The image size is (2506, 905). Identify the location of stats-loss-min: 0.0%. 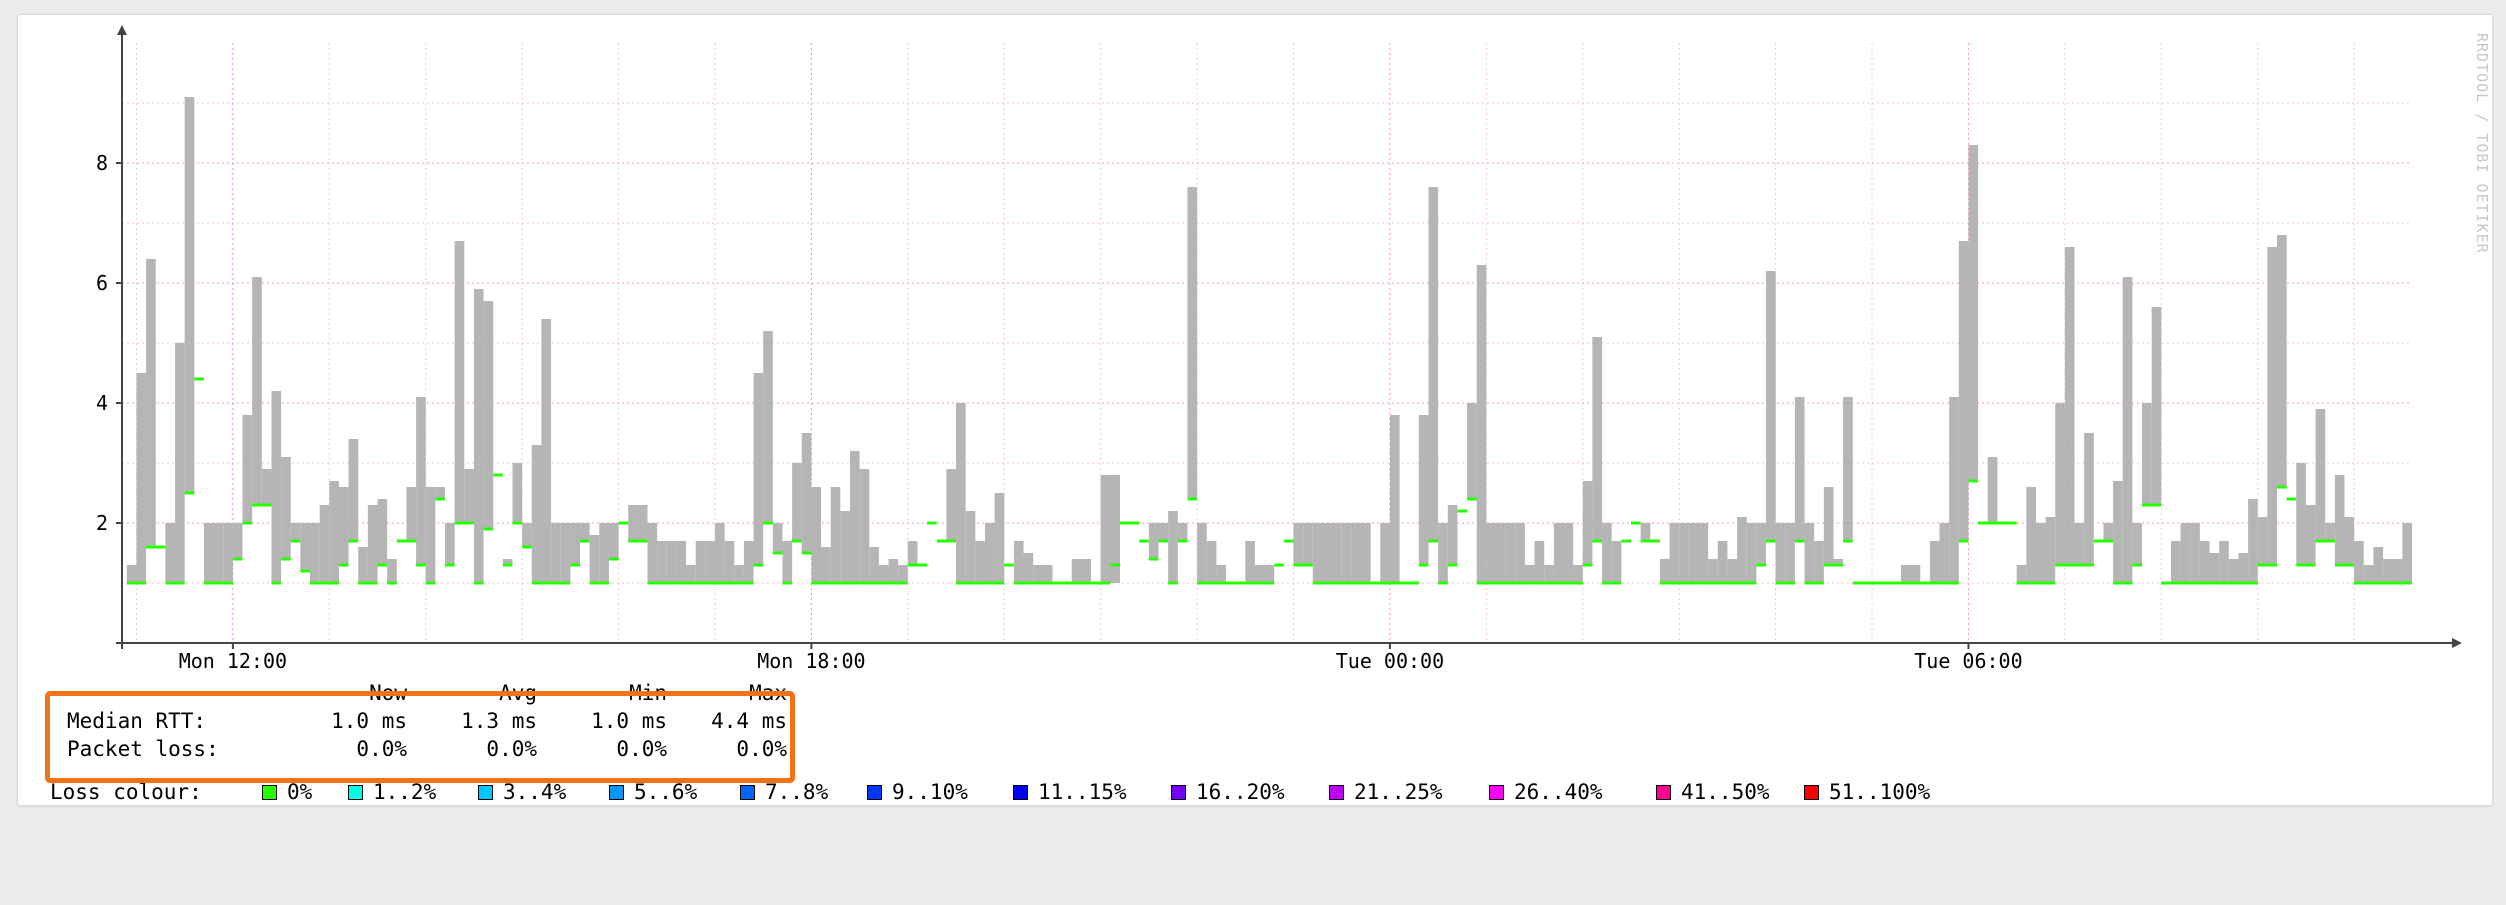
(641, 749).